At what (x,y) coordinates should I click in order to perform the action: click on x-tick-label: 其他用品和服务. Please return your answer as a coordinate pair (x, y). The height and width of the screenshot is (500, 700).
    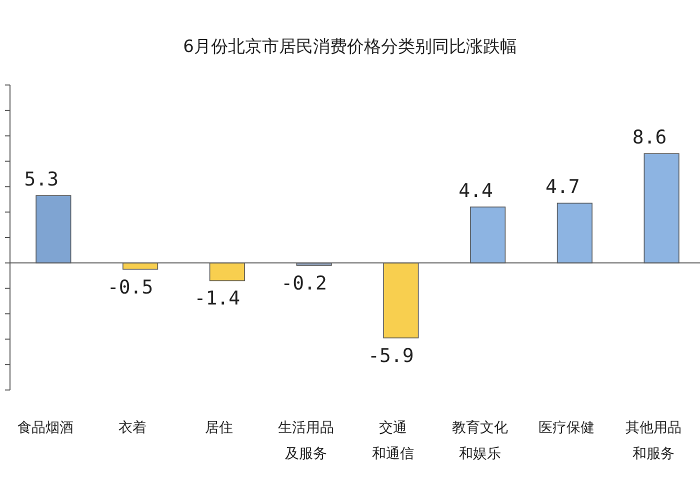
    Looking at the image, I should click on (654, 441).